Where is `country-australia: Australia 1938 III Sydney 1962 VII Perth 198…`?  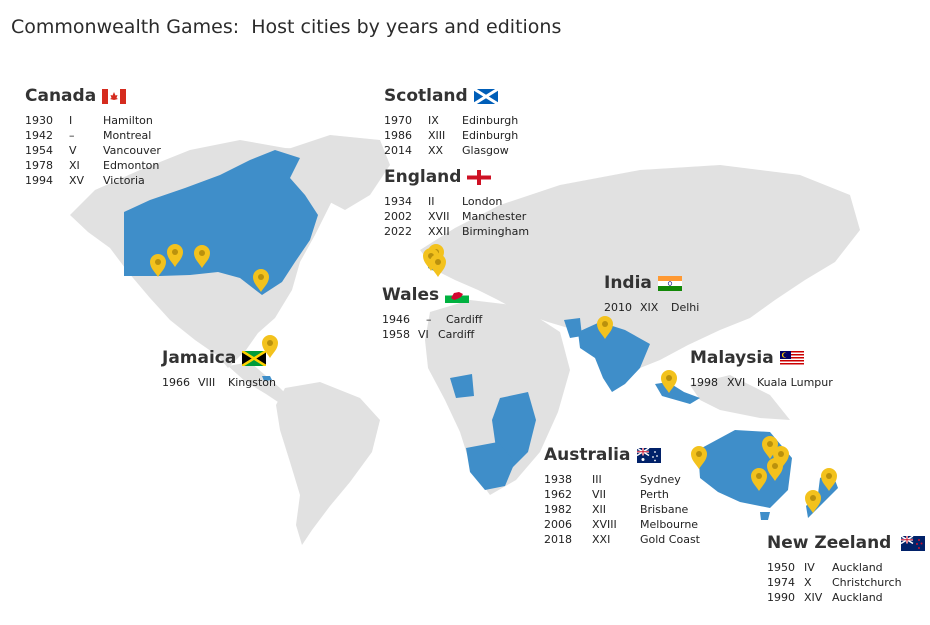
country-australia: Australia 1938 III Sydney 1962 VII Perth 198… is located at coordinates (622, 496).